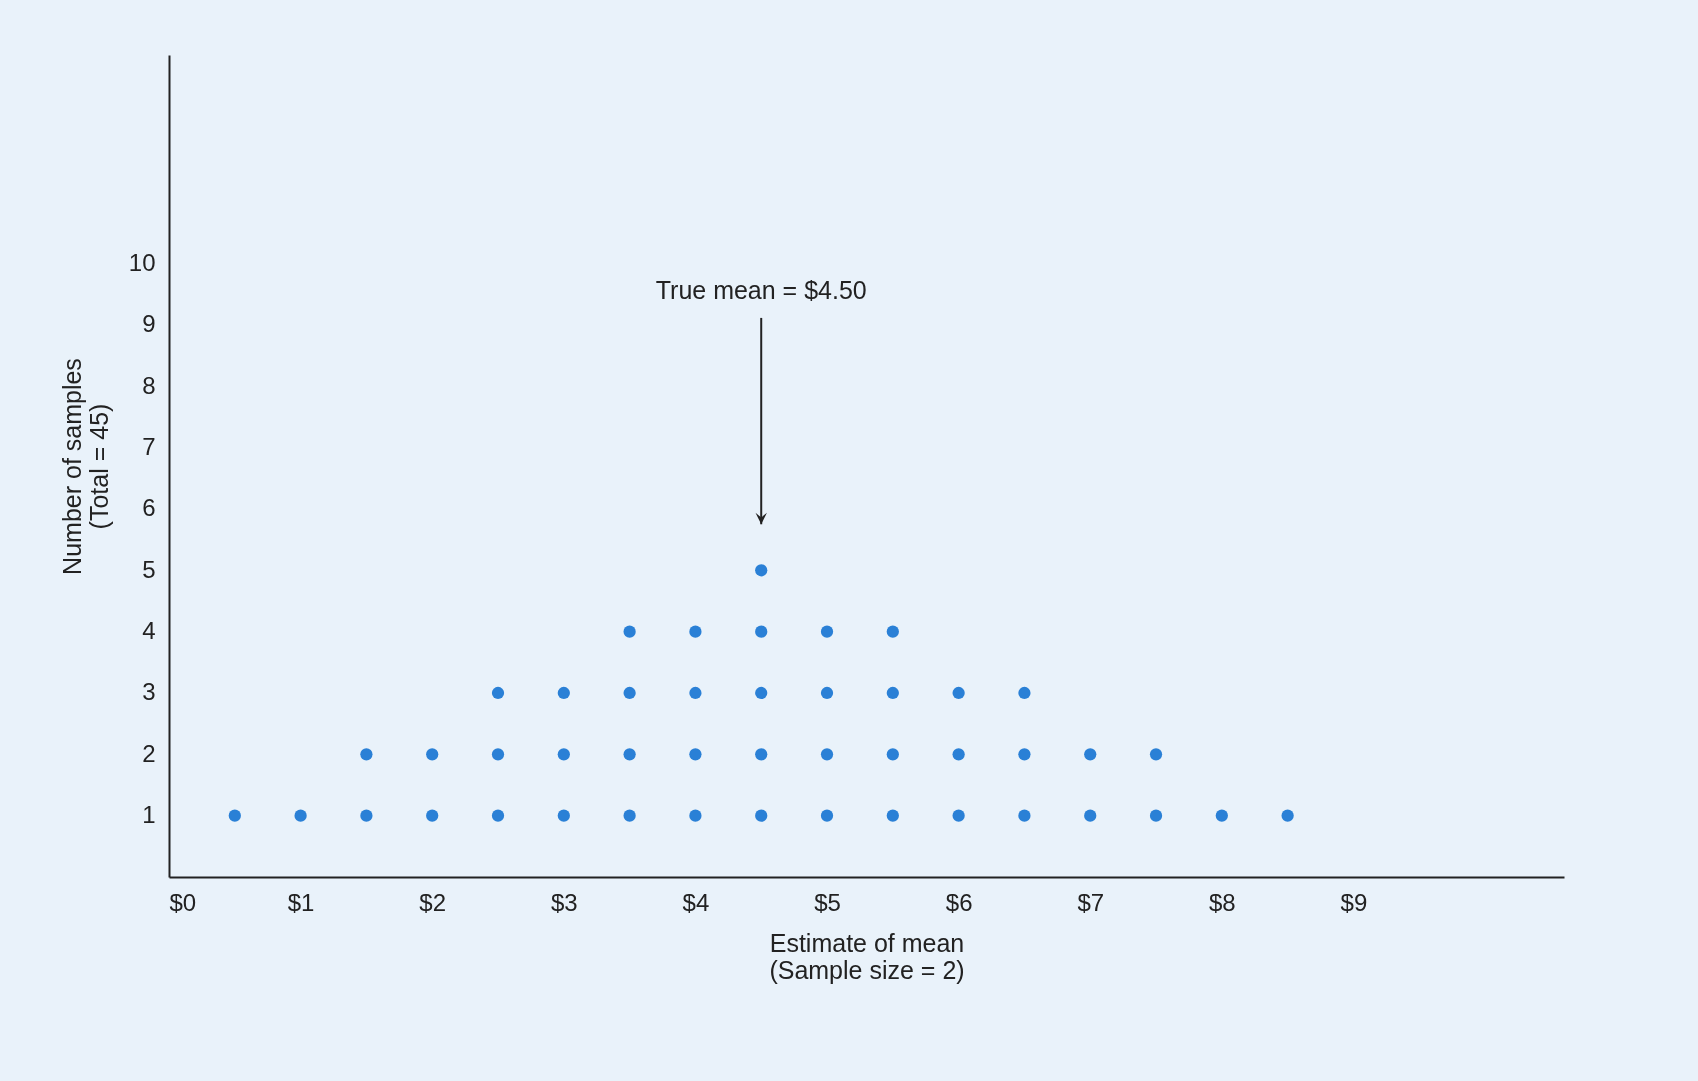 This screenshot has width=1698, height=1081. Describe the element at coordinates (1091, 902) in the screenshot. I see `x-tick-label: $7` at that location.